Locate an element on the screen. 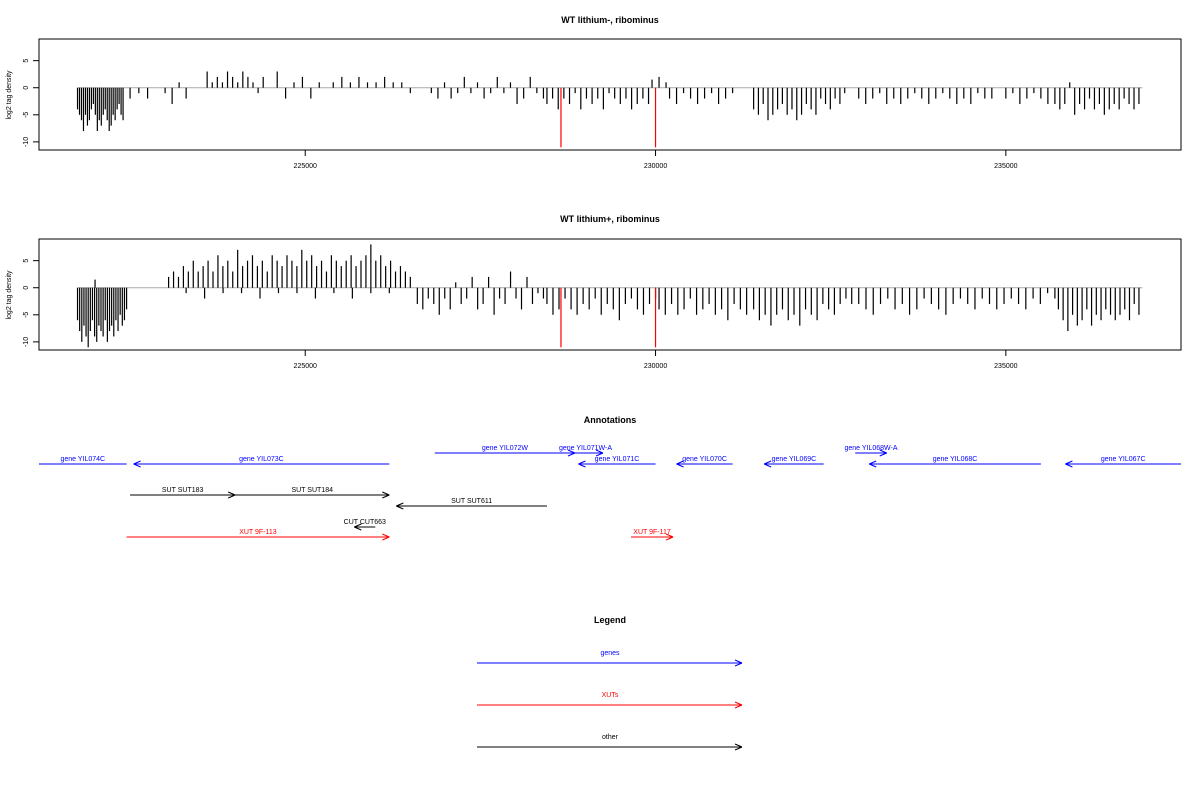  feature-label: gene YIL068C is located at coordinates (955, 459).